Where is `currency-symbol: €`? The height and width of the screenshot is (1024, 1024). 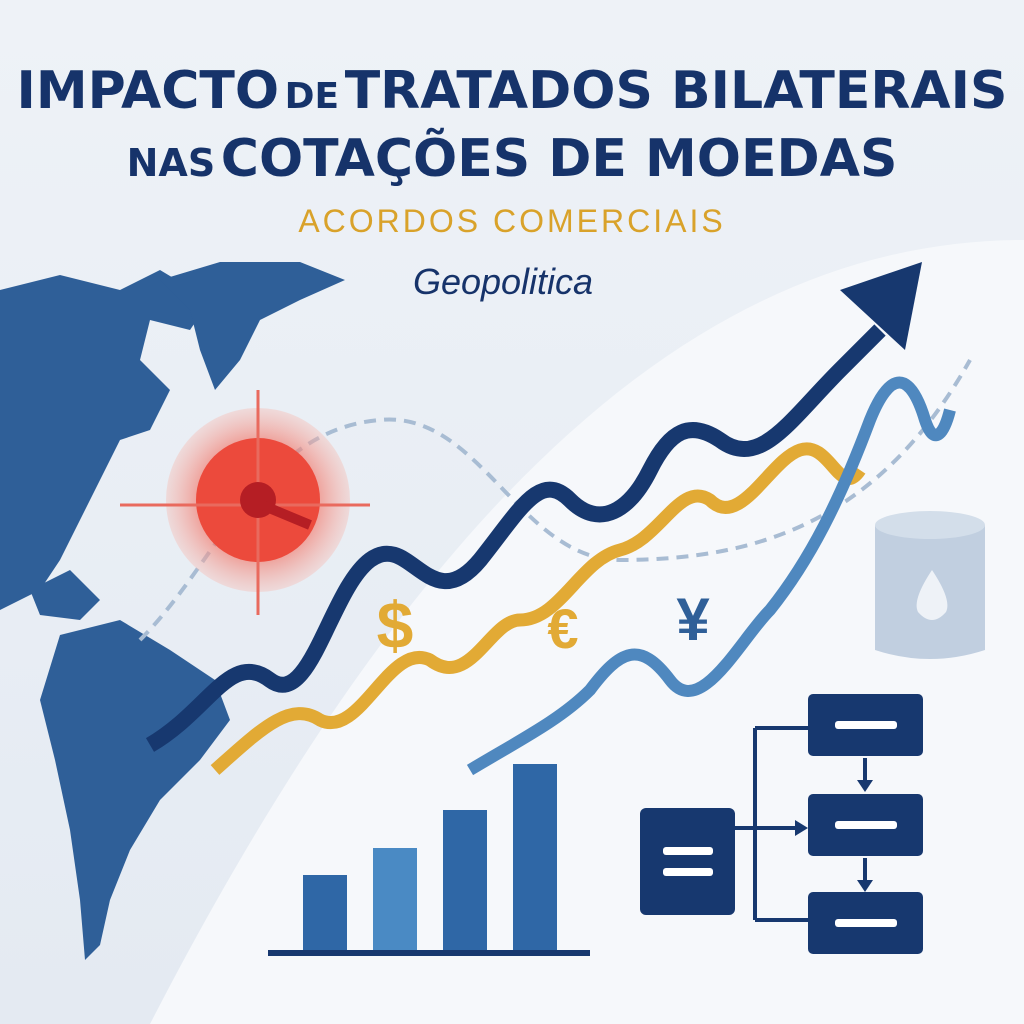
currency-symbol: € is located at coordinates (562, 628).